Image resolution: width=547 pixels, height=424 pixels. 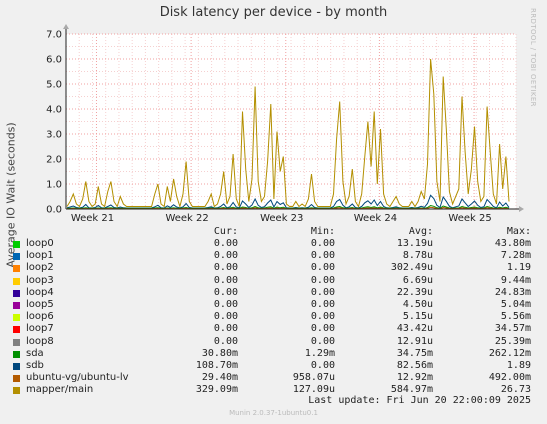 What do you see at coordinates (40, 268) in the screenshot?
I see `legend-name: loop2` at bounding box center [40, 268].